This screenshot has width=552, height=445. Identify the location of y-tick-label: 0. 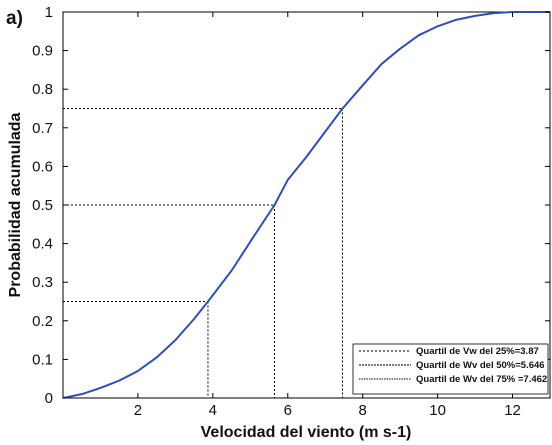
(49, 398).